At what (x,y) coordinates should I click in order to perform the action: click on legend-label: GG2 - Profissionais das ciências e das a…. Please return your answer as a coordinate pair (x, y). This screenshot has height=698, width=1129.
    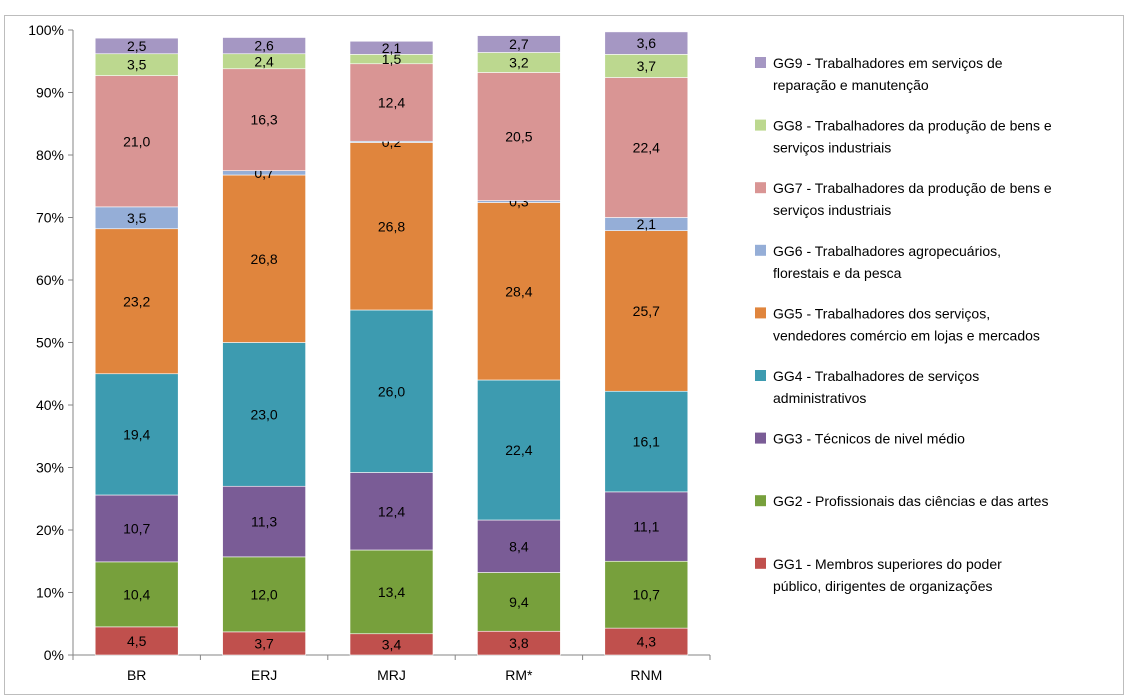
    Looking at the image, I should click on (910, 501).